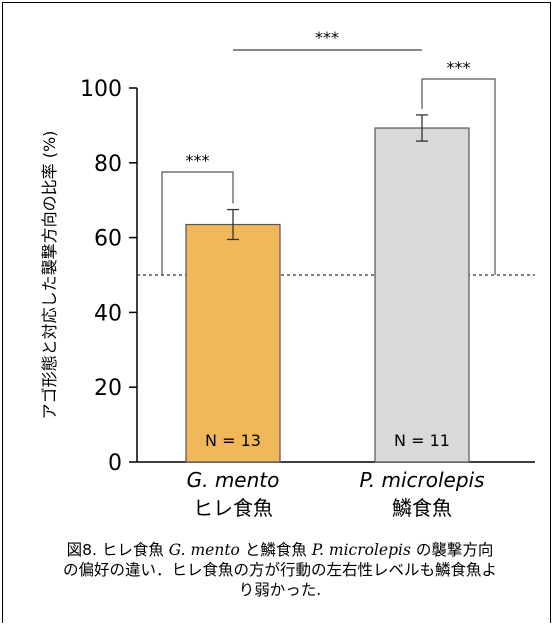 This screenshot has height=625, width=555. What do you see at coordinates (108, 239) in the screenshot?
I see `y-tick-label: 60` at bounding box center [108, 239].